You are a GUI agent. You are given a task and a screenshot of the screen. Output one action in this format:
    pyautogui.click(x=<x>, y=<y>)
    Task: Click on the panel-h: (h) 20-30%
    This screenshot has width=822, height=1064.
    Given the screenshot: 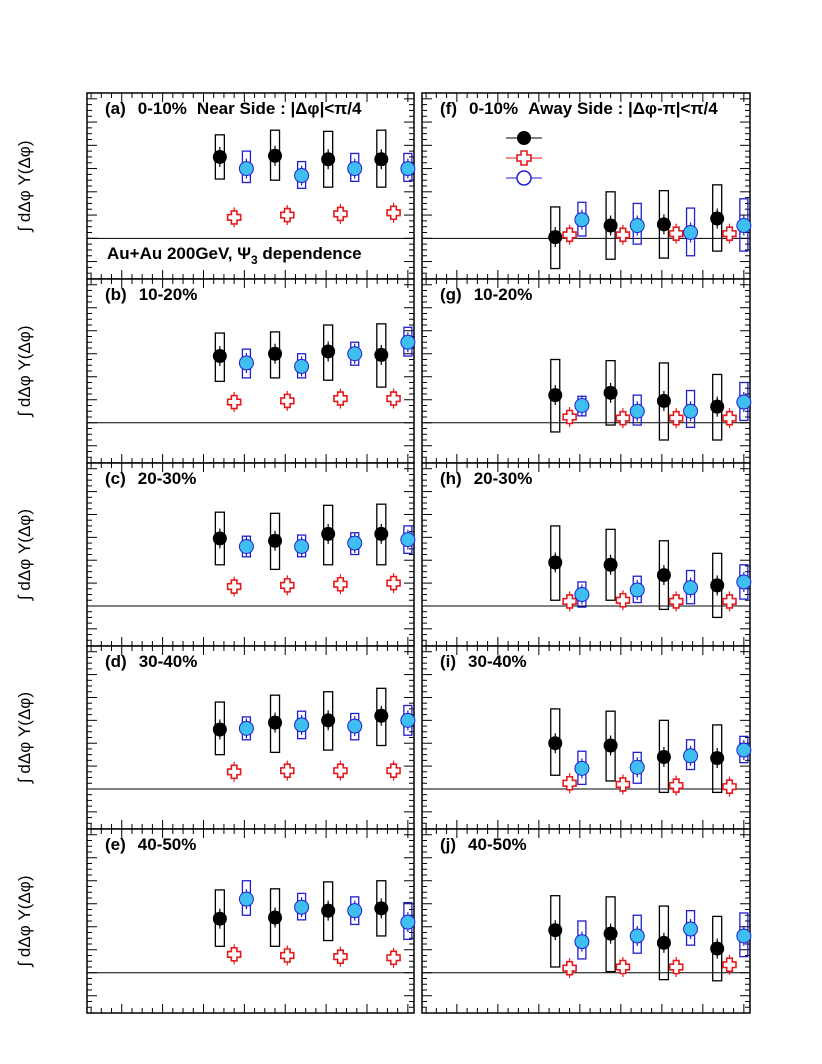 What is the action you would take?
    pyautogui.click(x=586, y=554)
    